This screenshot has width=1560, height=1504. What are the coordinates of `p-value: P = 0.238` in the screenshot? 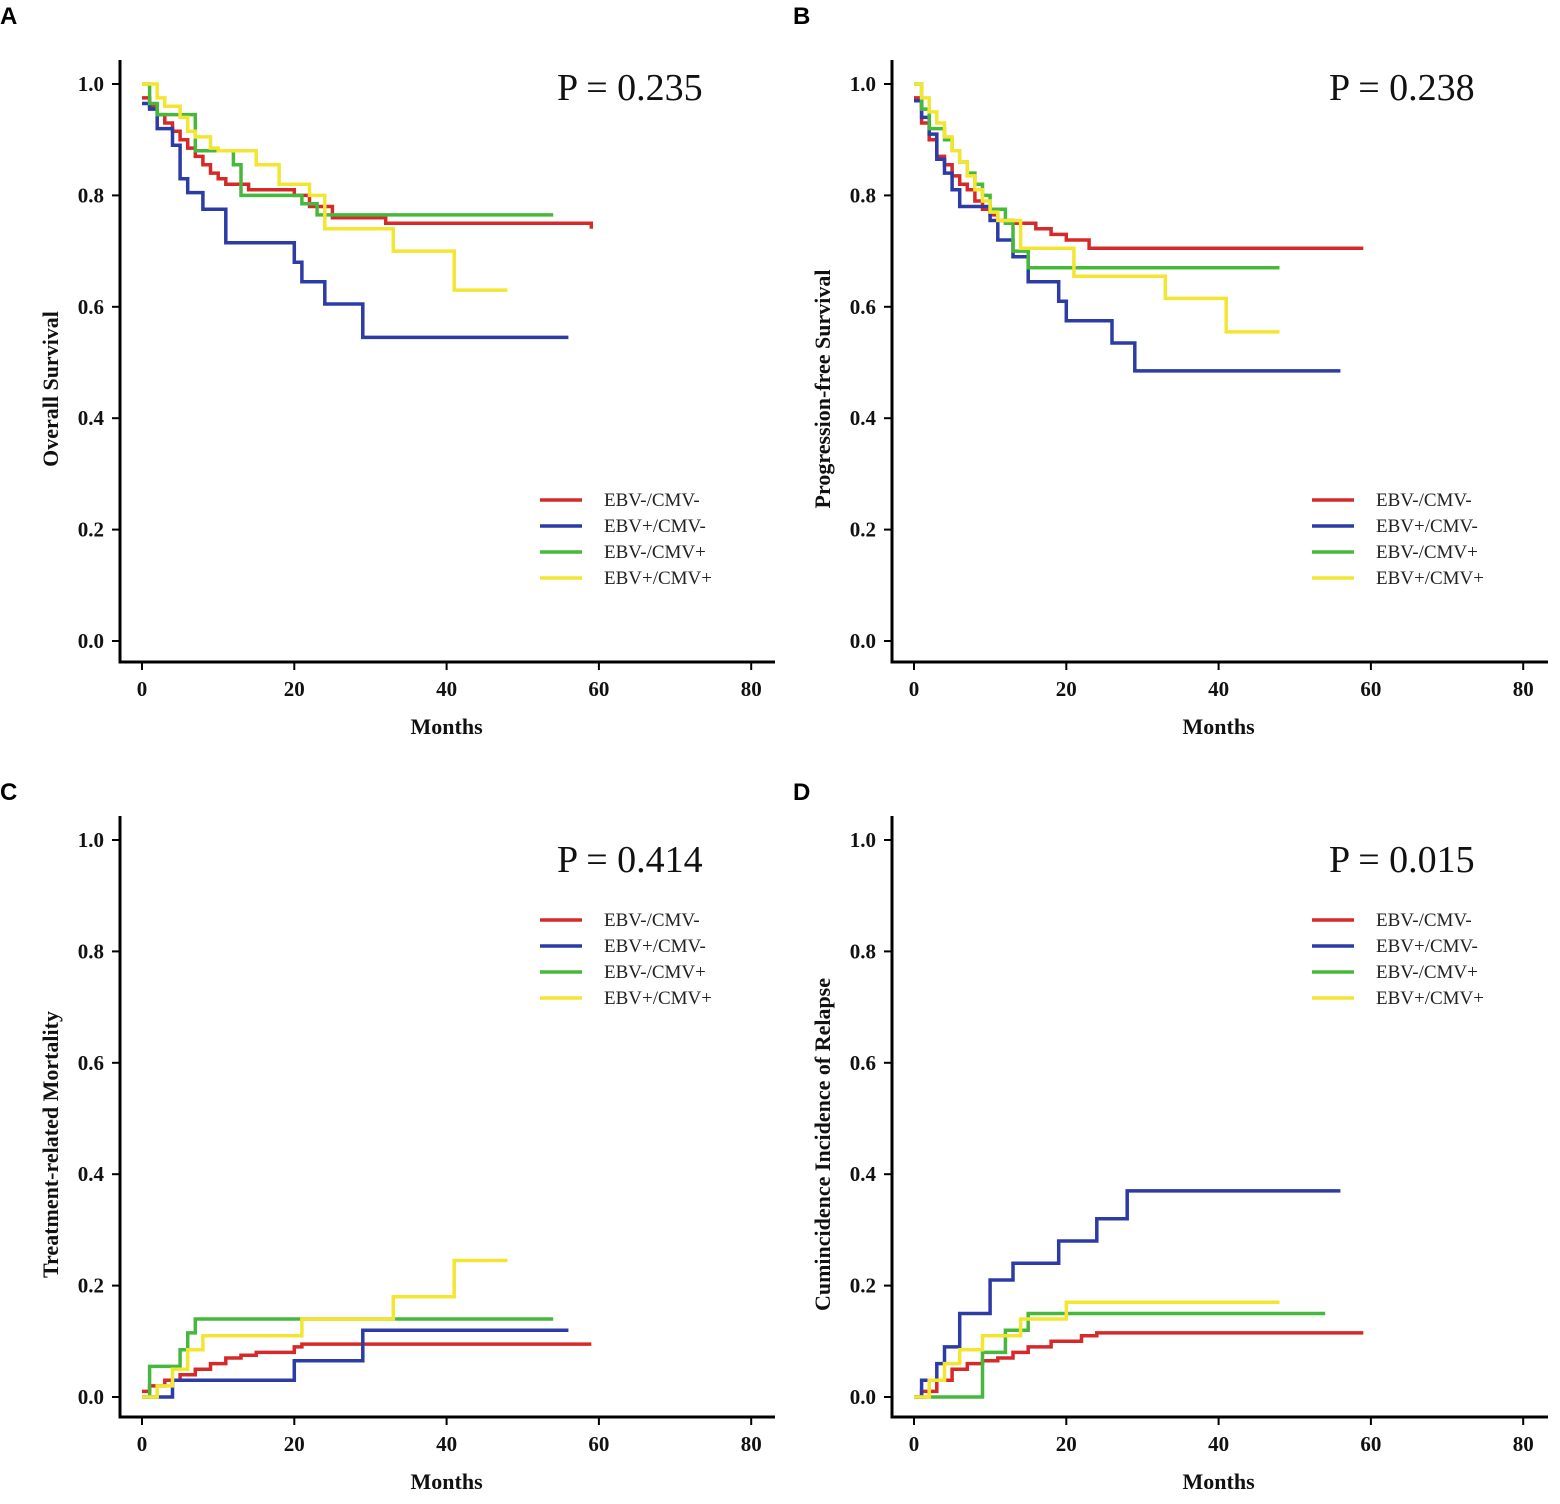 It's located at (1402, 88).